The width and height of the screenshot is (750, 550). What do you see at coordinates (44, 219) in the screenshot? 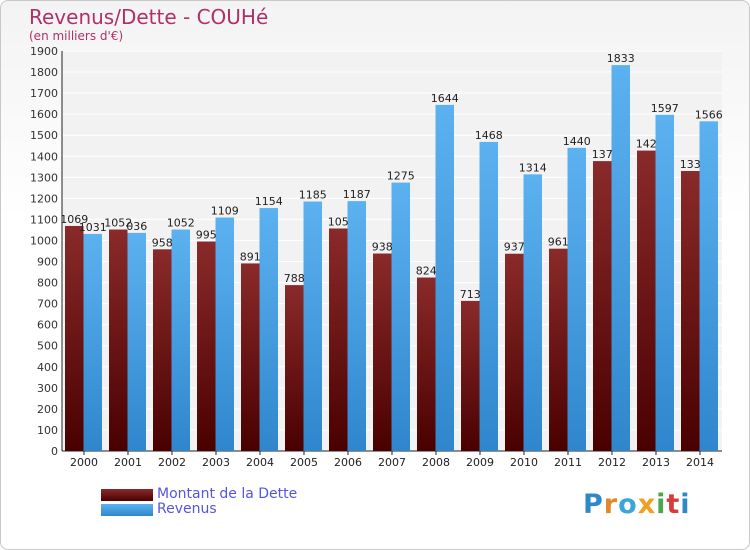
I see `y-tick-label: 1100` at bounding box center [44, 219].